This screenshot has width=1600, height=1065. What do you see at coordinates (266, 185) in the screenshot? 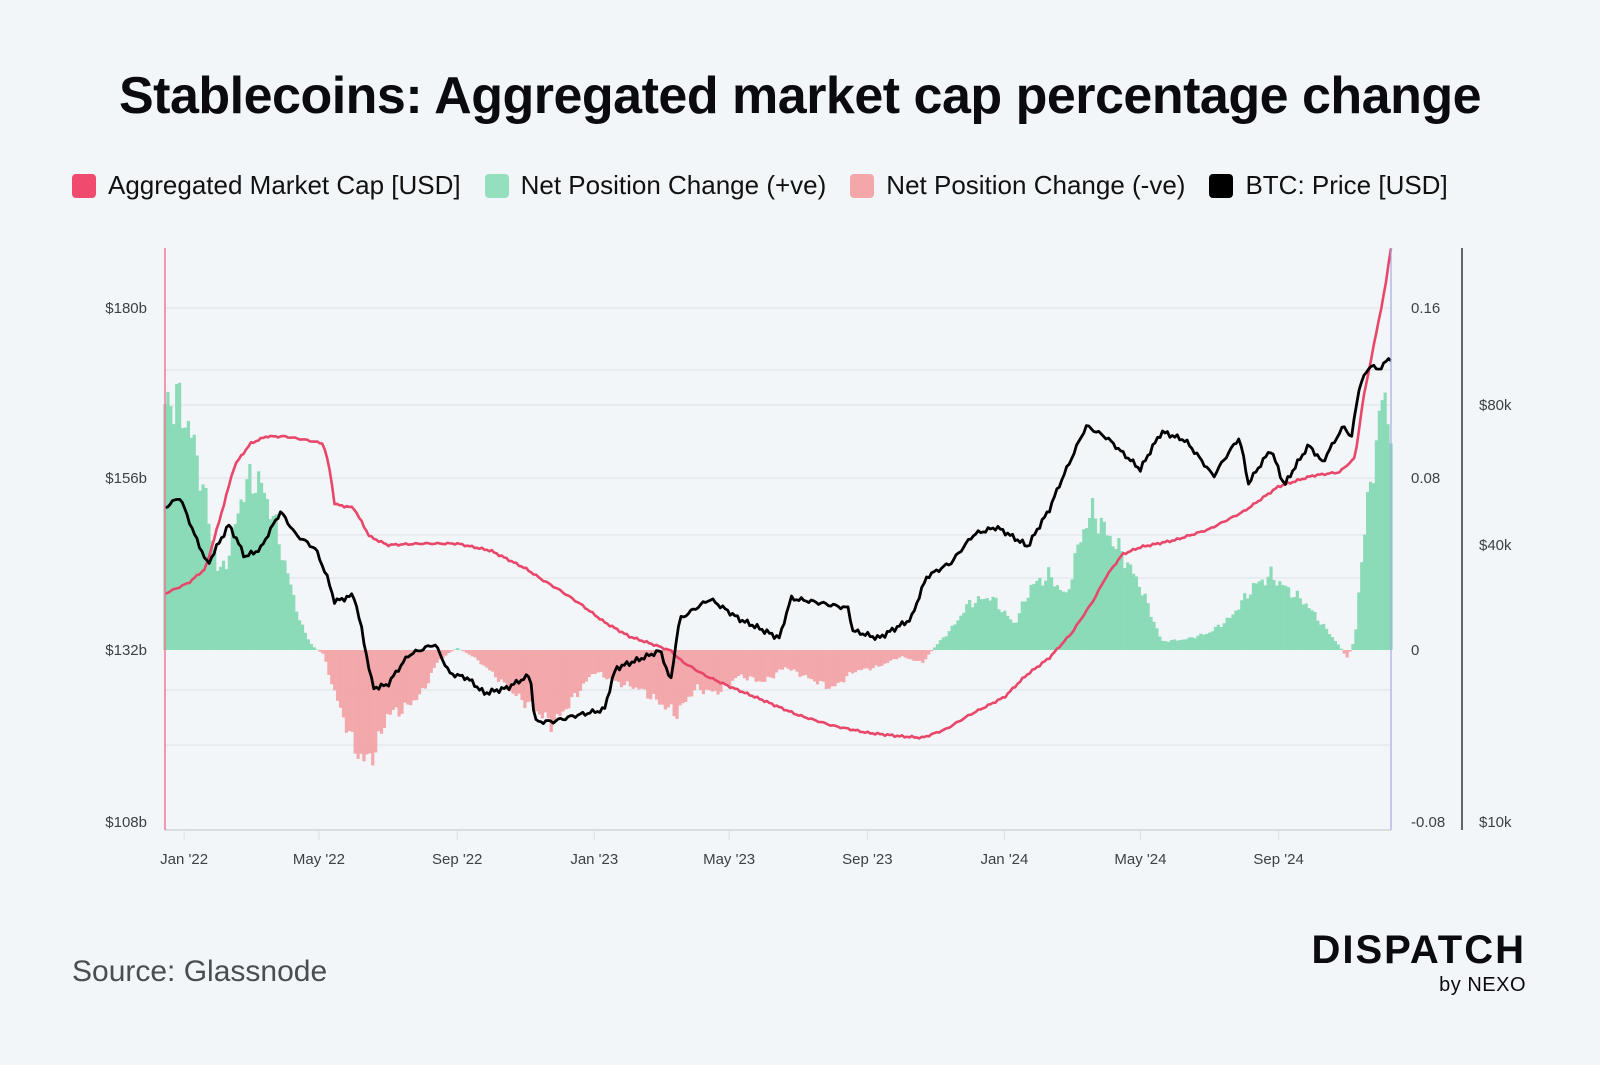
I see `legend-item-market-cap: Aggregated Market Cap [USD]` at bounding box center [266, 185].